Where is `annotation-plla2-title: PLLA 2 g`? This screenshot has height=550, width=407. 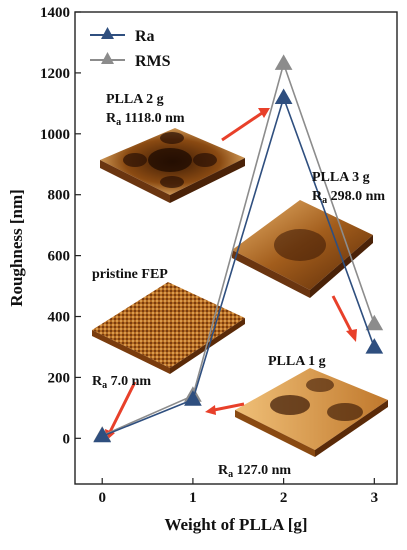 annotation-plla2-title: PLLA 2 g is located at coordinates (135, 99).